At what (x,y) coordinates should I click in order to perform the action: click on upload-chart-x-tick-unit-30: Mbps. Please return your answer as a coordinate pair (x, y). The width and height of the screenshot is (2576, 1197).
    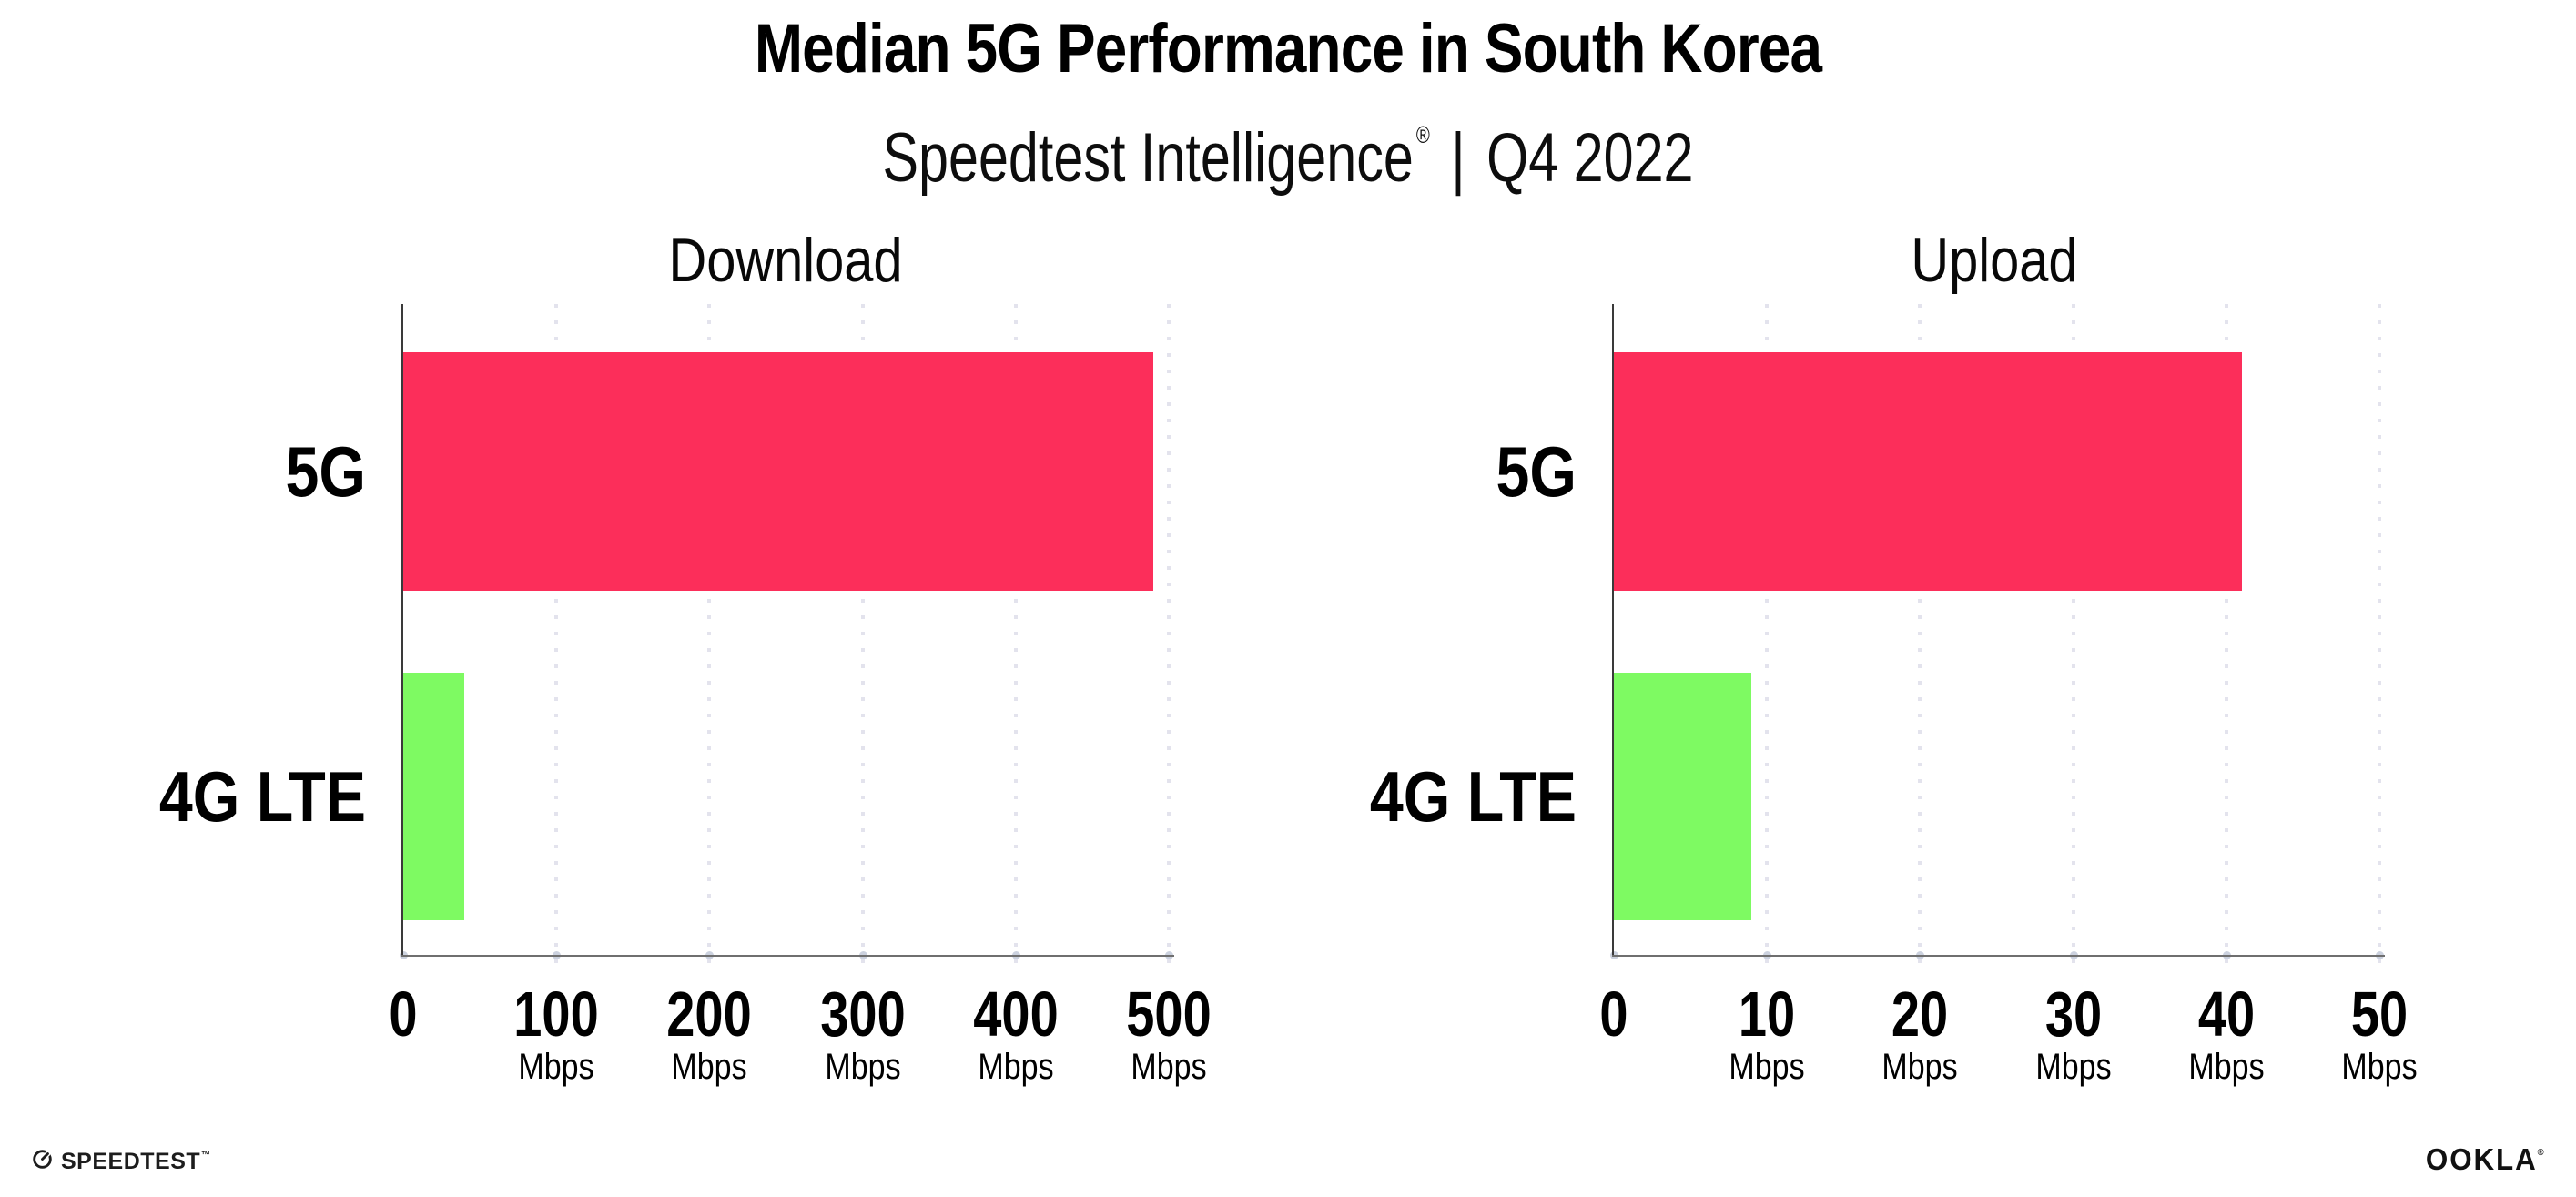
    Looking at the image, I should click on (2073, 1067).